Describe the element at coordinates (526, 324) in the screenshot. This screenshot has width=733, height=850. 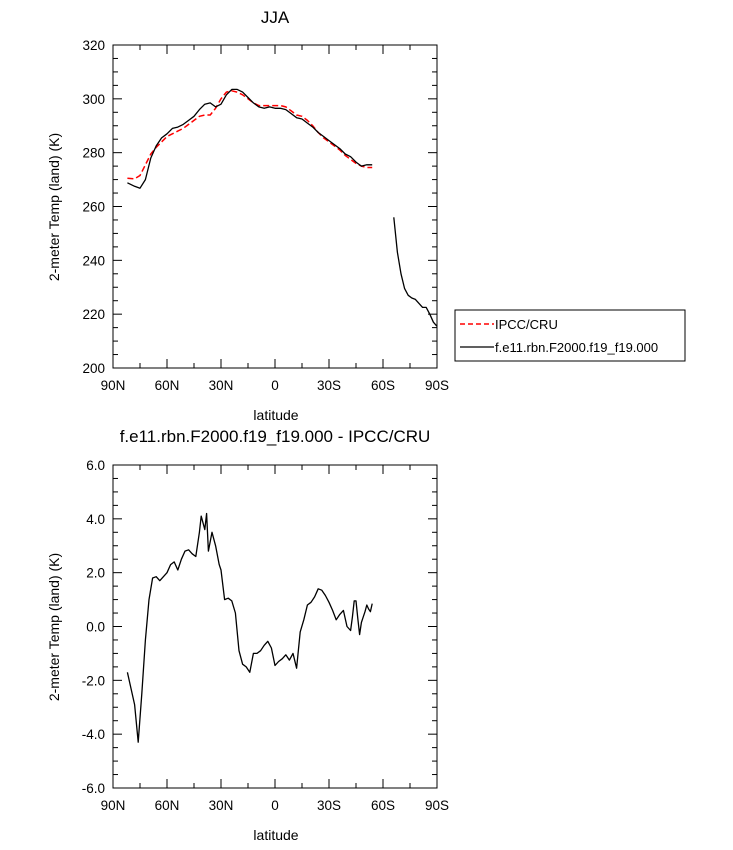
I see `legend-label-ipcc: IPCC/CRU` at that location.